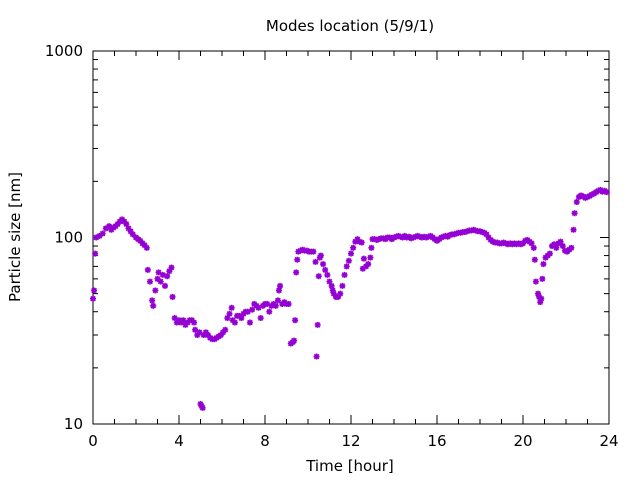 The width and height of the screenshot is (640, 480). What do you see at coordinates (350, 441) in the screenshot?
I see `x-tick-label: 12` at bounding box center [350, 441].